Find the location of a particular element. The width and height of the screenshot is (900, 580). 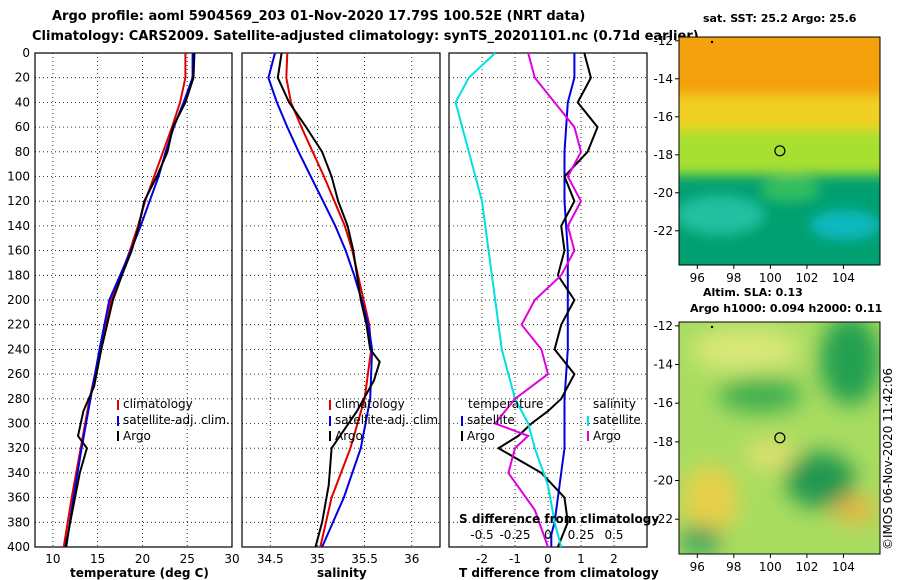

x-tick-label: -1 is located at coordinates (515, 559).